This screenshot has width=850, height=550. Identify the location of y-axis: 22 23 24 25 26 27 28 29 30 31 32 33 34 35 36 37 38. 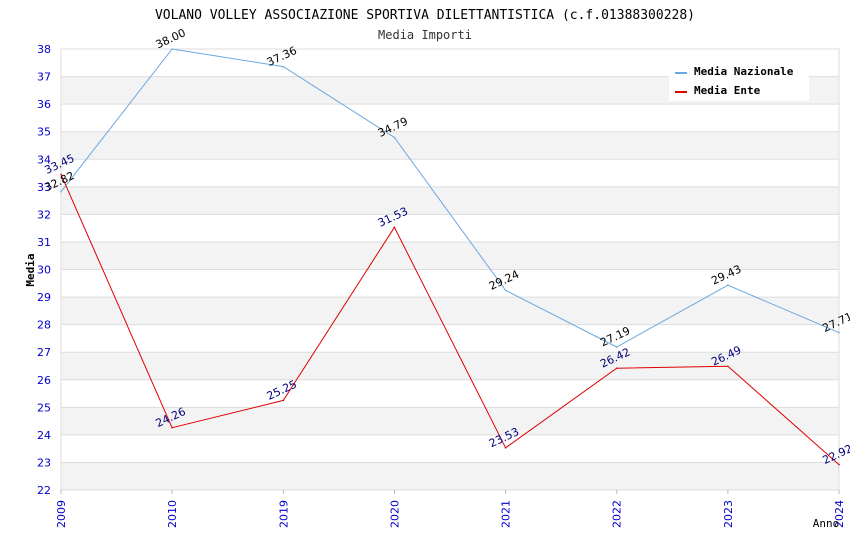
(44, 270).